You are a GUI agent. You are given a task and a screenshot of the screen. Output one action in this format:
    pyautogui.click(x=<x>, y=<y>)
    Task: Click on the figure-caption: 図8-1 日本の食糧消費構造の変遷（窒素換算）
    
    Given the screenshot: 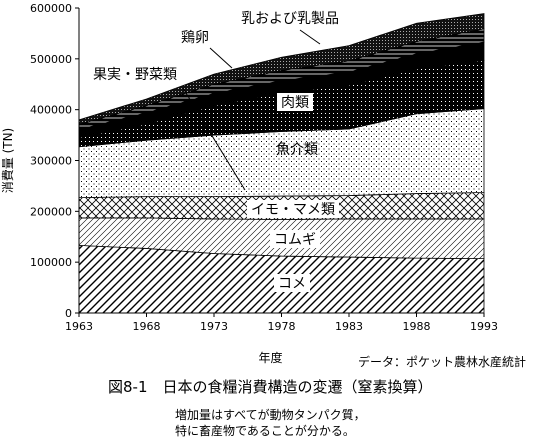 What is the action you would take?
    pyautogui.click(x=270, y=387)
    